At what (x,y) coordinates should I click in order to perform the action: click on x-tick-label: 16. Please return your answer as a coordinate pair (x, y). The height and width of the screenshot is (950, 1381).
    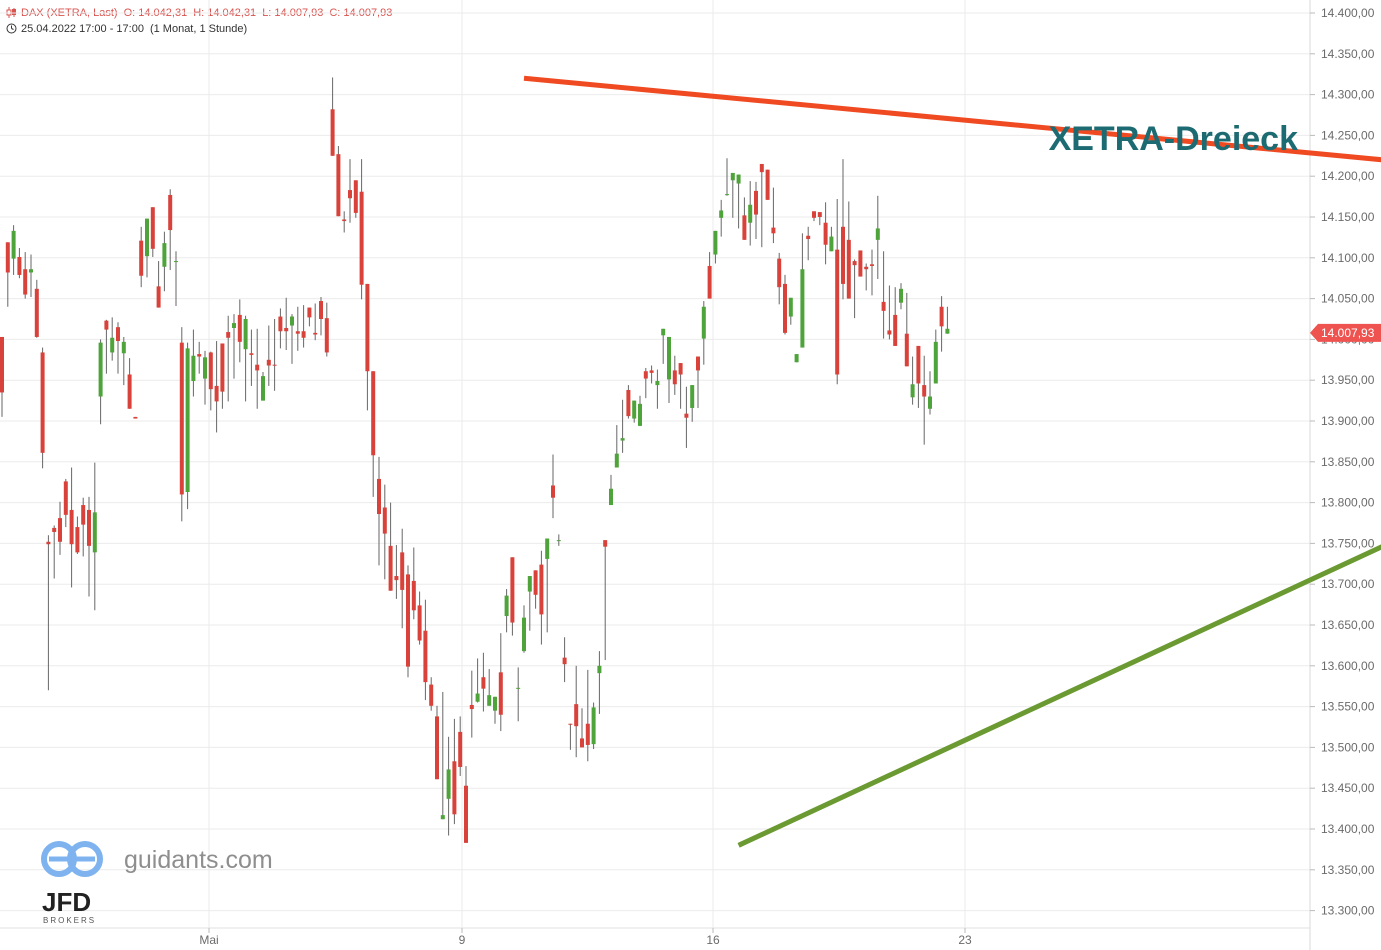
    Looking at the image, I should click on (713, 940).